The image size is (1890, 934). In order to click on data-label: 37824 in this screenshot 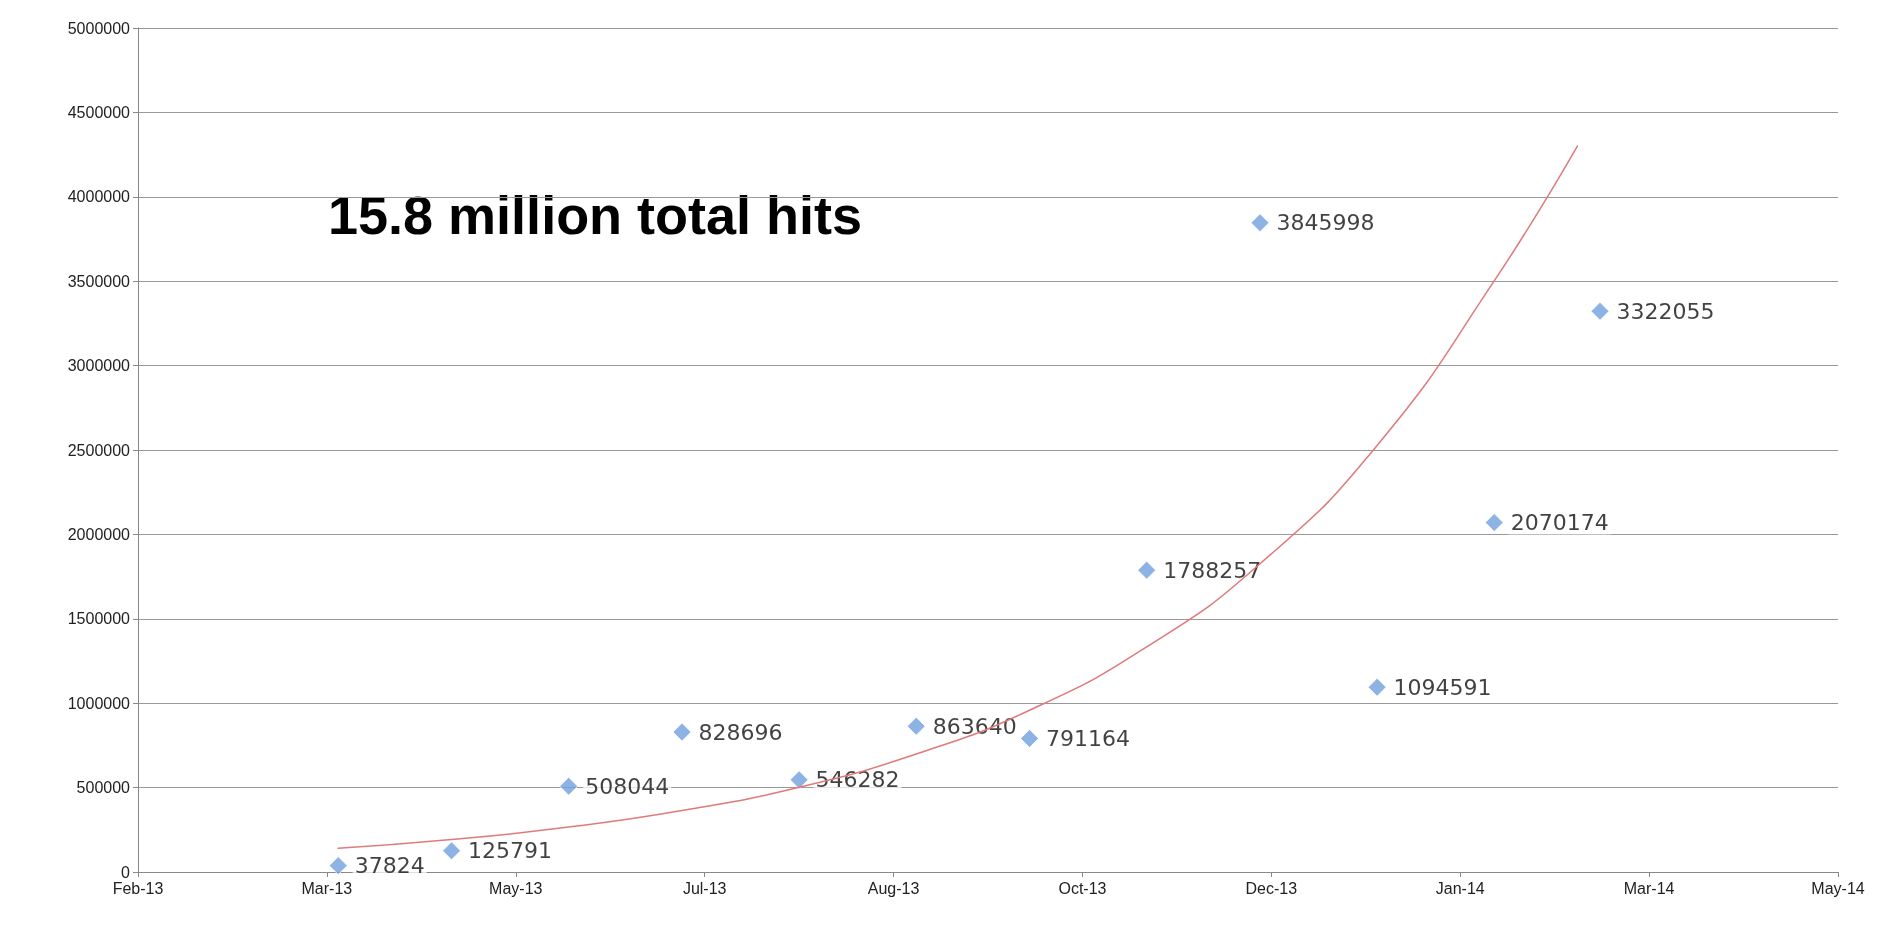, I will do `click(389, 866)`.